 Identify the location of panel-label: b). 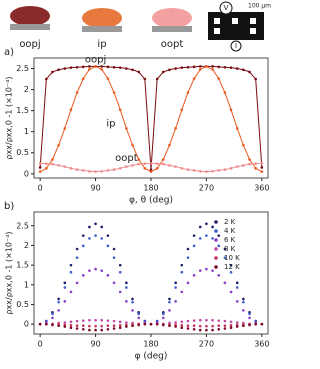
(9, 206).